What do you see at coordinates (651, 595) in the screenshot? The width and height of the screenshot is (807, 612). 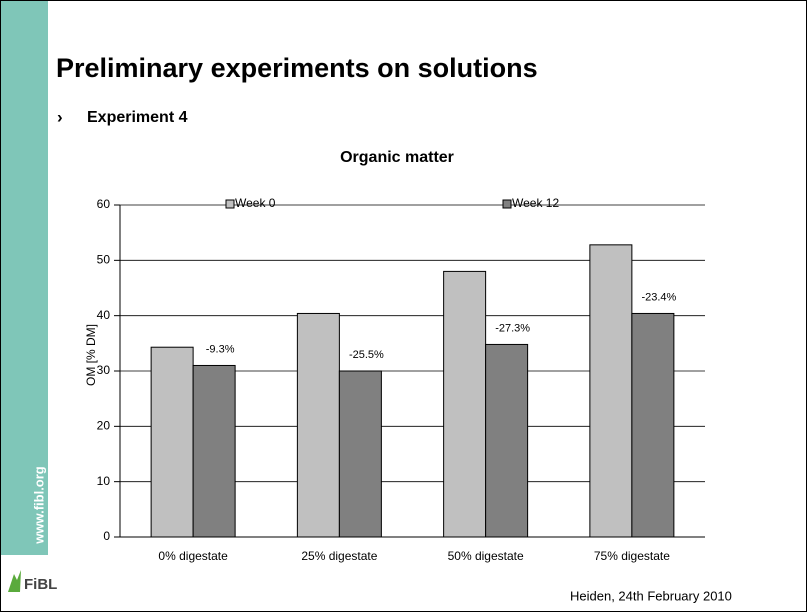 I see `footer: Heiden, 24th February 2010` at bounding box center [651, 595].